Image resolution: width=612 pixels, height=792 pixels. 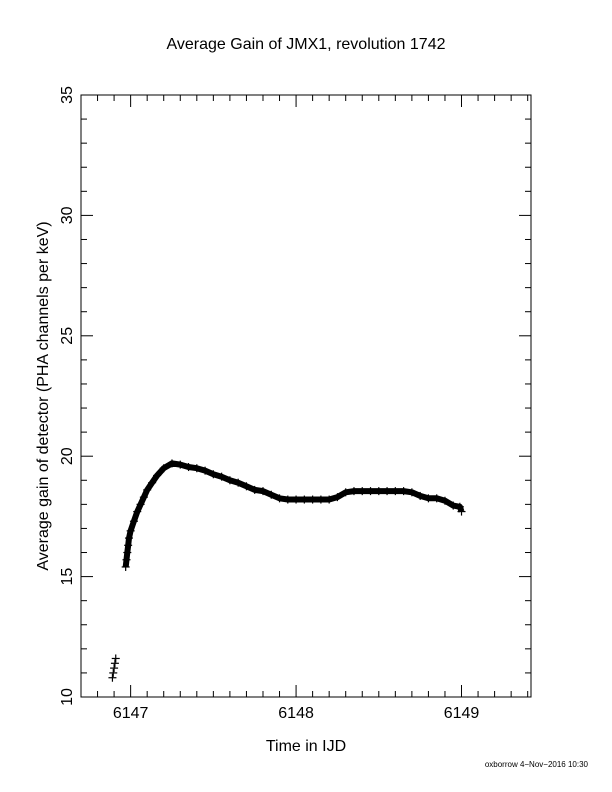 What do you see at coordinates (536, 764) in the screenshot?
I see `footer-stamp: oxborrow 4−Nov−2016 10:30` at bounding box center [536, 764].